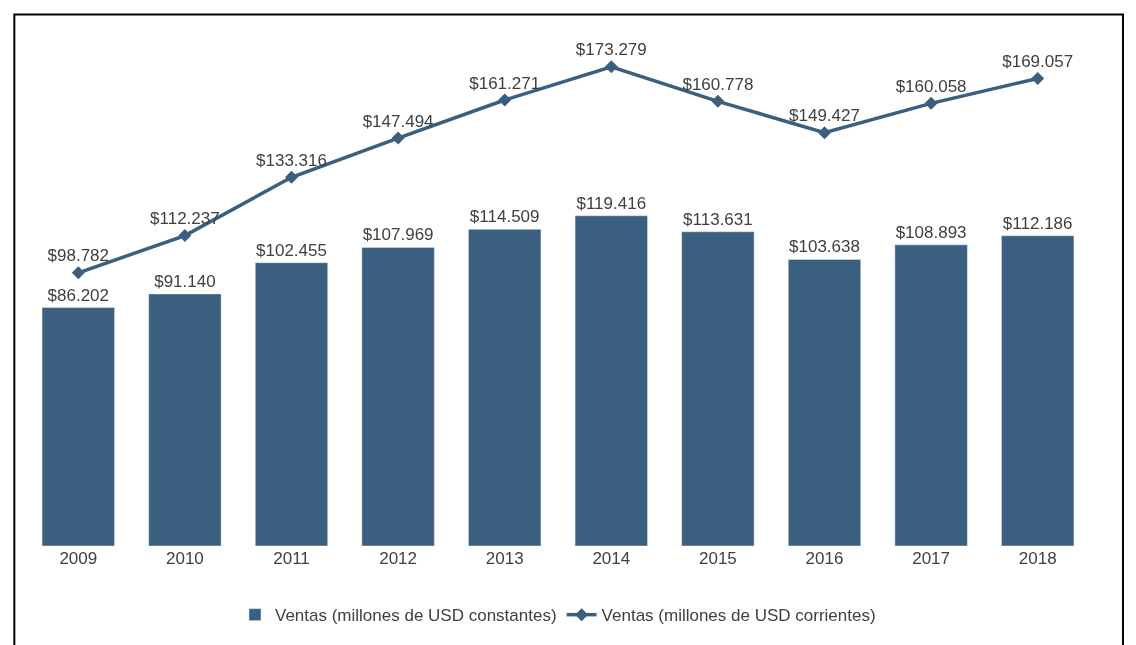  I want to click on x-tick-label: 2011, so click(291, 558).